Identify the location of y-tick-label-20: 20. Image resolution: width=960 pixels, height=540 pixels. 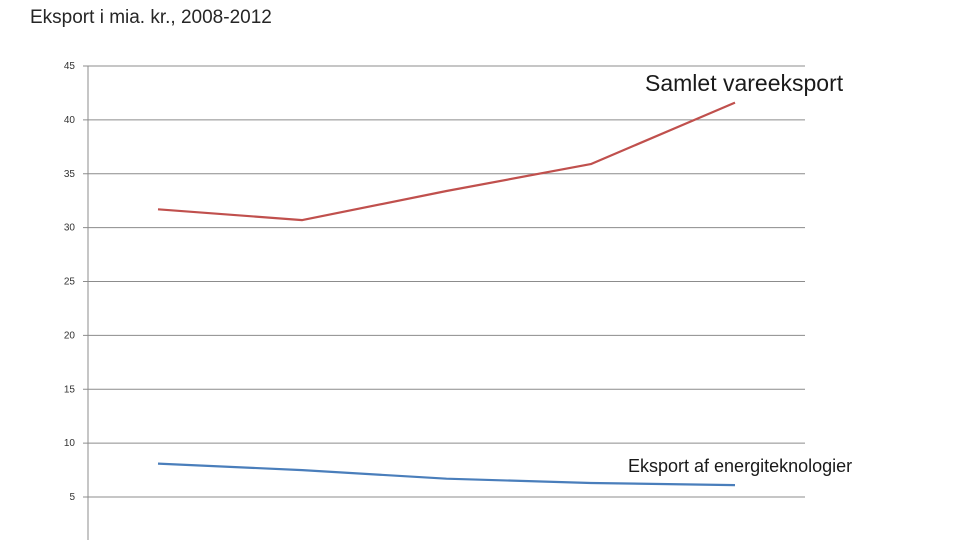
(70, 335).